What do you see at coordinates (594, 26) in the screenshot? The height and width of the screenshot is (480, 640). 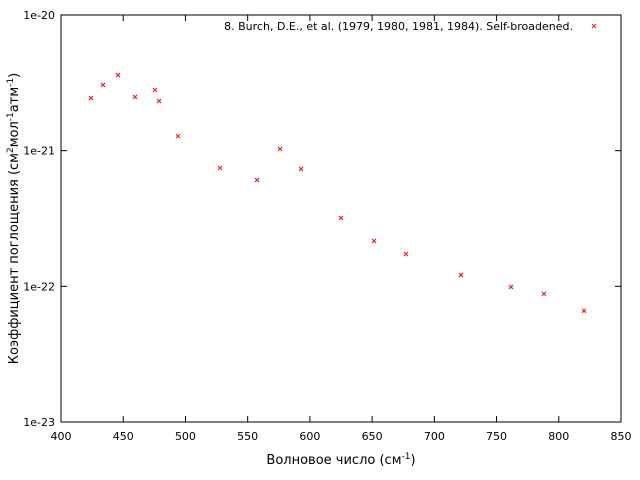 I see `legend-marker` at bounding box center [594, 26].